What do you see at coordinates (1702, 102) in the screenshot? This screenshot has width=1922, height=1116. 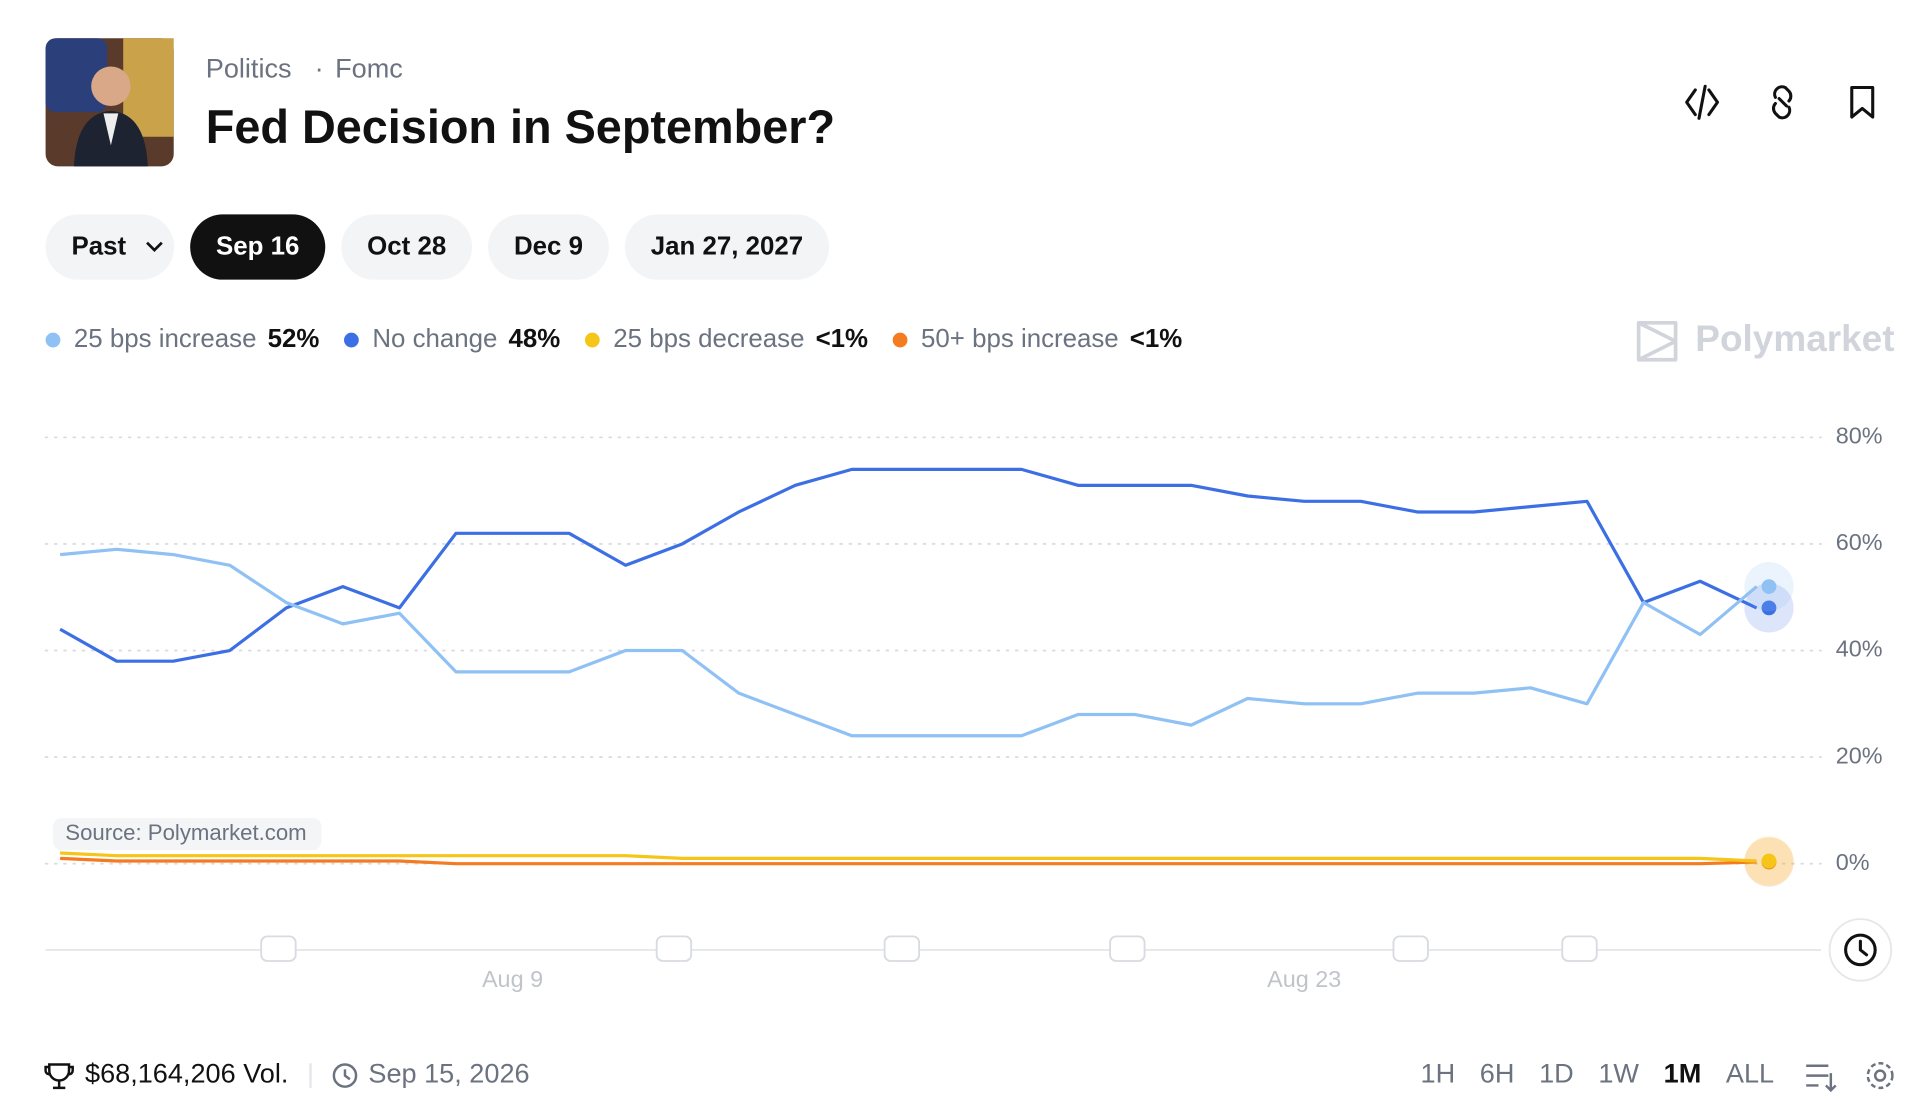 I see `embed-icon` at bounding box center [1702, 102].